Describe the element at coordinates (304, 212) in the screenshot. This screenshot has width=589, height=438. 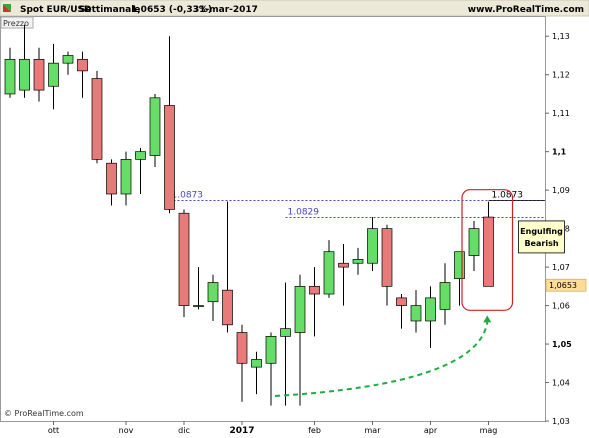
I see `level-label: 1.0829` at that location.